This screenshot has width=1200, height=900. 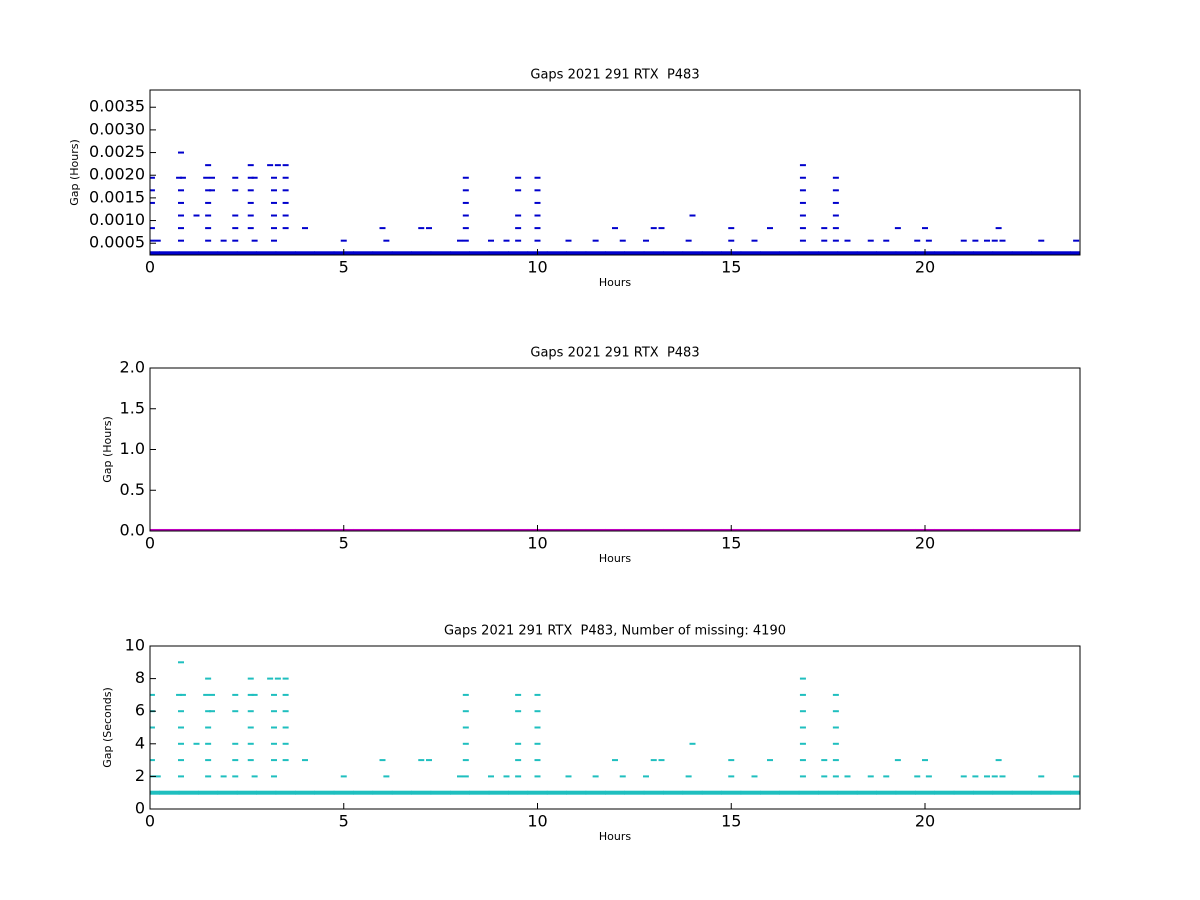 What do you see at coordinates (132, 530) in the screenshot?
I see `y-tick-label: 0.0` at bounding box center [132, 530].